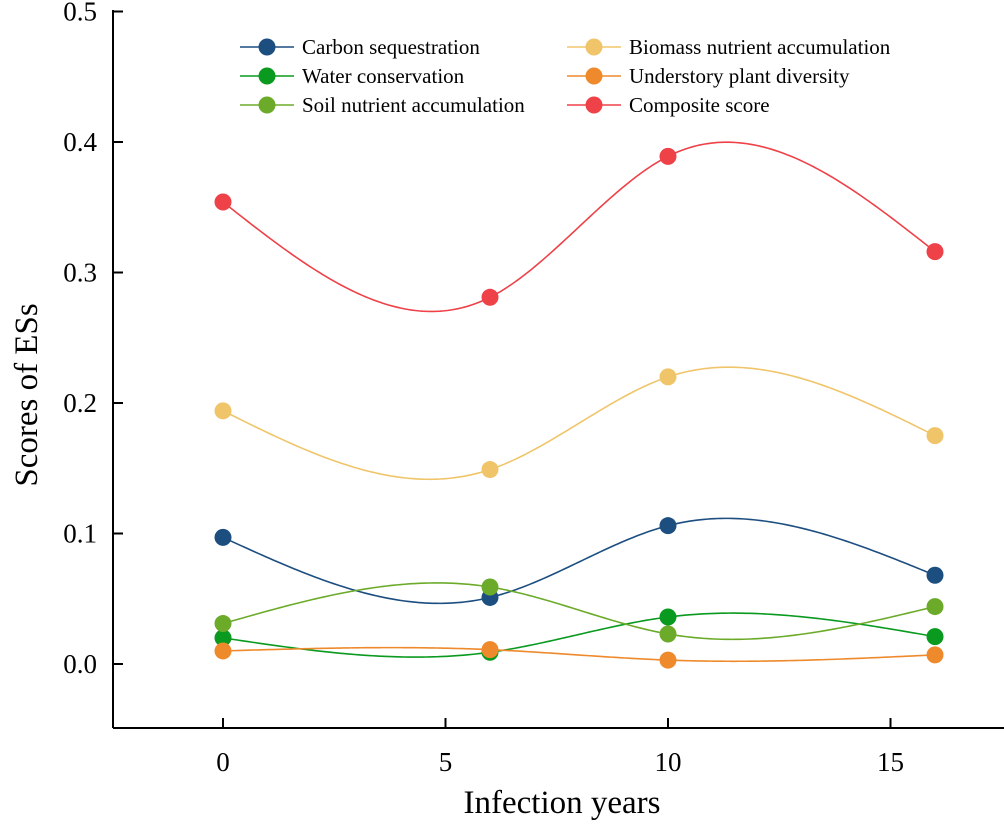  I want to click on legend-label: Soil nutrient accumulation, so click(413, 105).